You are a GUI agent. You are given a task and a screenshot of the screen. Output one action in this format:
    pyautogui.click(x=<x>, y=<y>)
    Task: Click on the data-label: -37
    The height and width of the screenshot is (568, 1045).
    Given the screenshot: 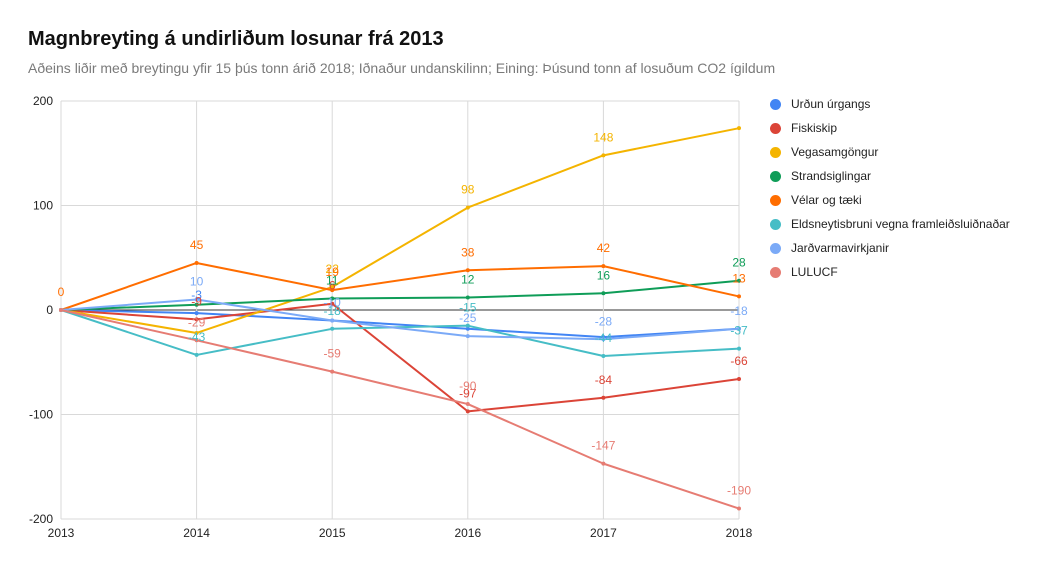 What is the action you would take?
    pyautogui.click(x=739, y=331)
    